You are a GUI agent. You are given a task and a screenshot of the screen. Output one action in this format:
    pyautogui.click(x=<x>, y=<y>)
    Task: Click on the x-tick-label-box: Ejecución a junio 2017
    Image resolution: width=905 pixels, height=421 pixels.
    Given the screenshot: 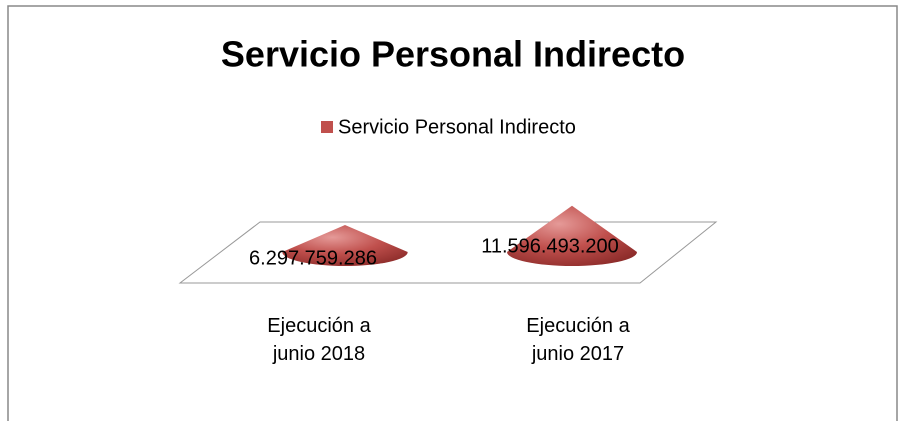 What is the action you would take?
    pyautogui.click(x=578, y=340)
    